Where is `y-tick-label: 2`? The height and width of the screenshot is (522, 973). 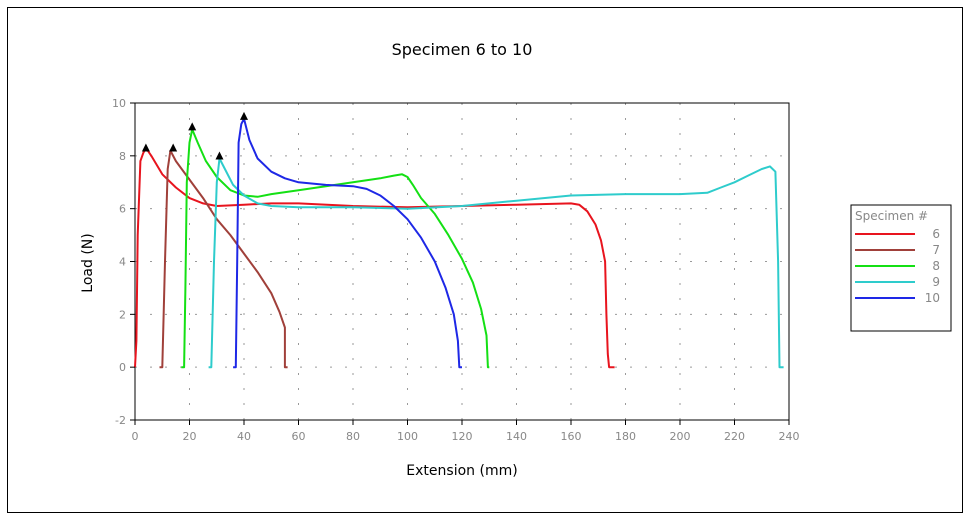 y-tick-label: 2 is located at coordinates (122, 314).